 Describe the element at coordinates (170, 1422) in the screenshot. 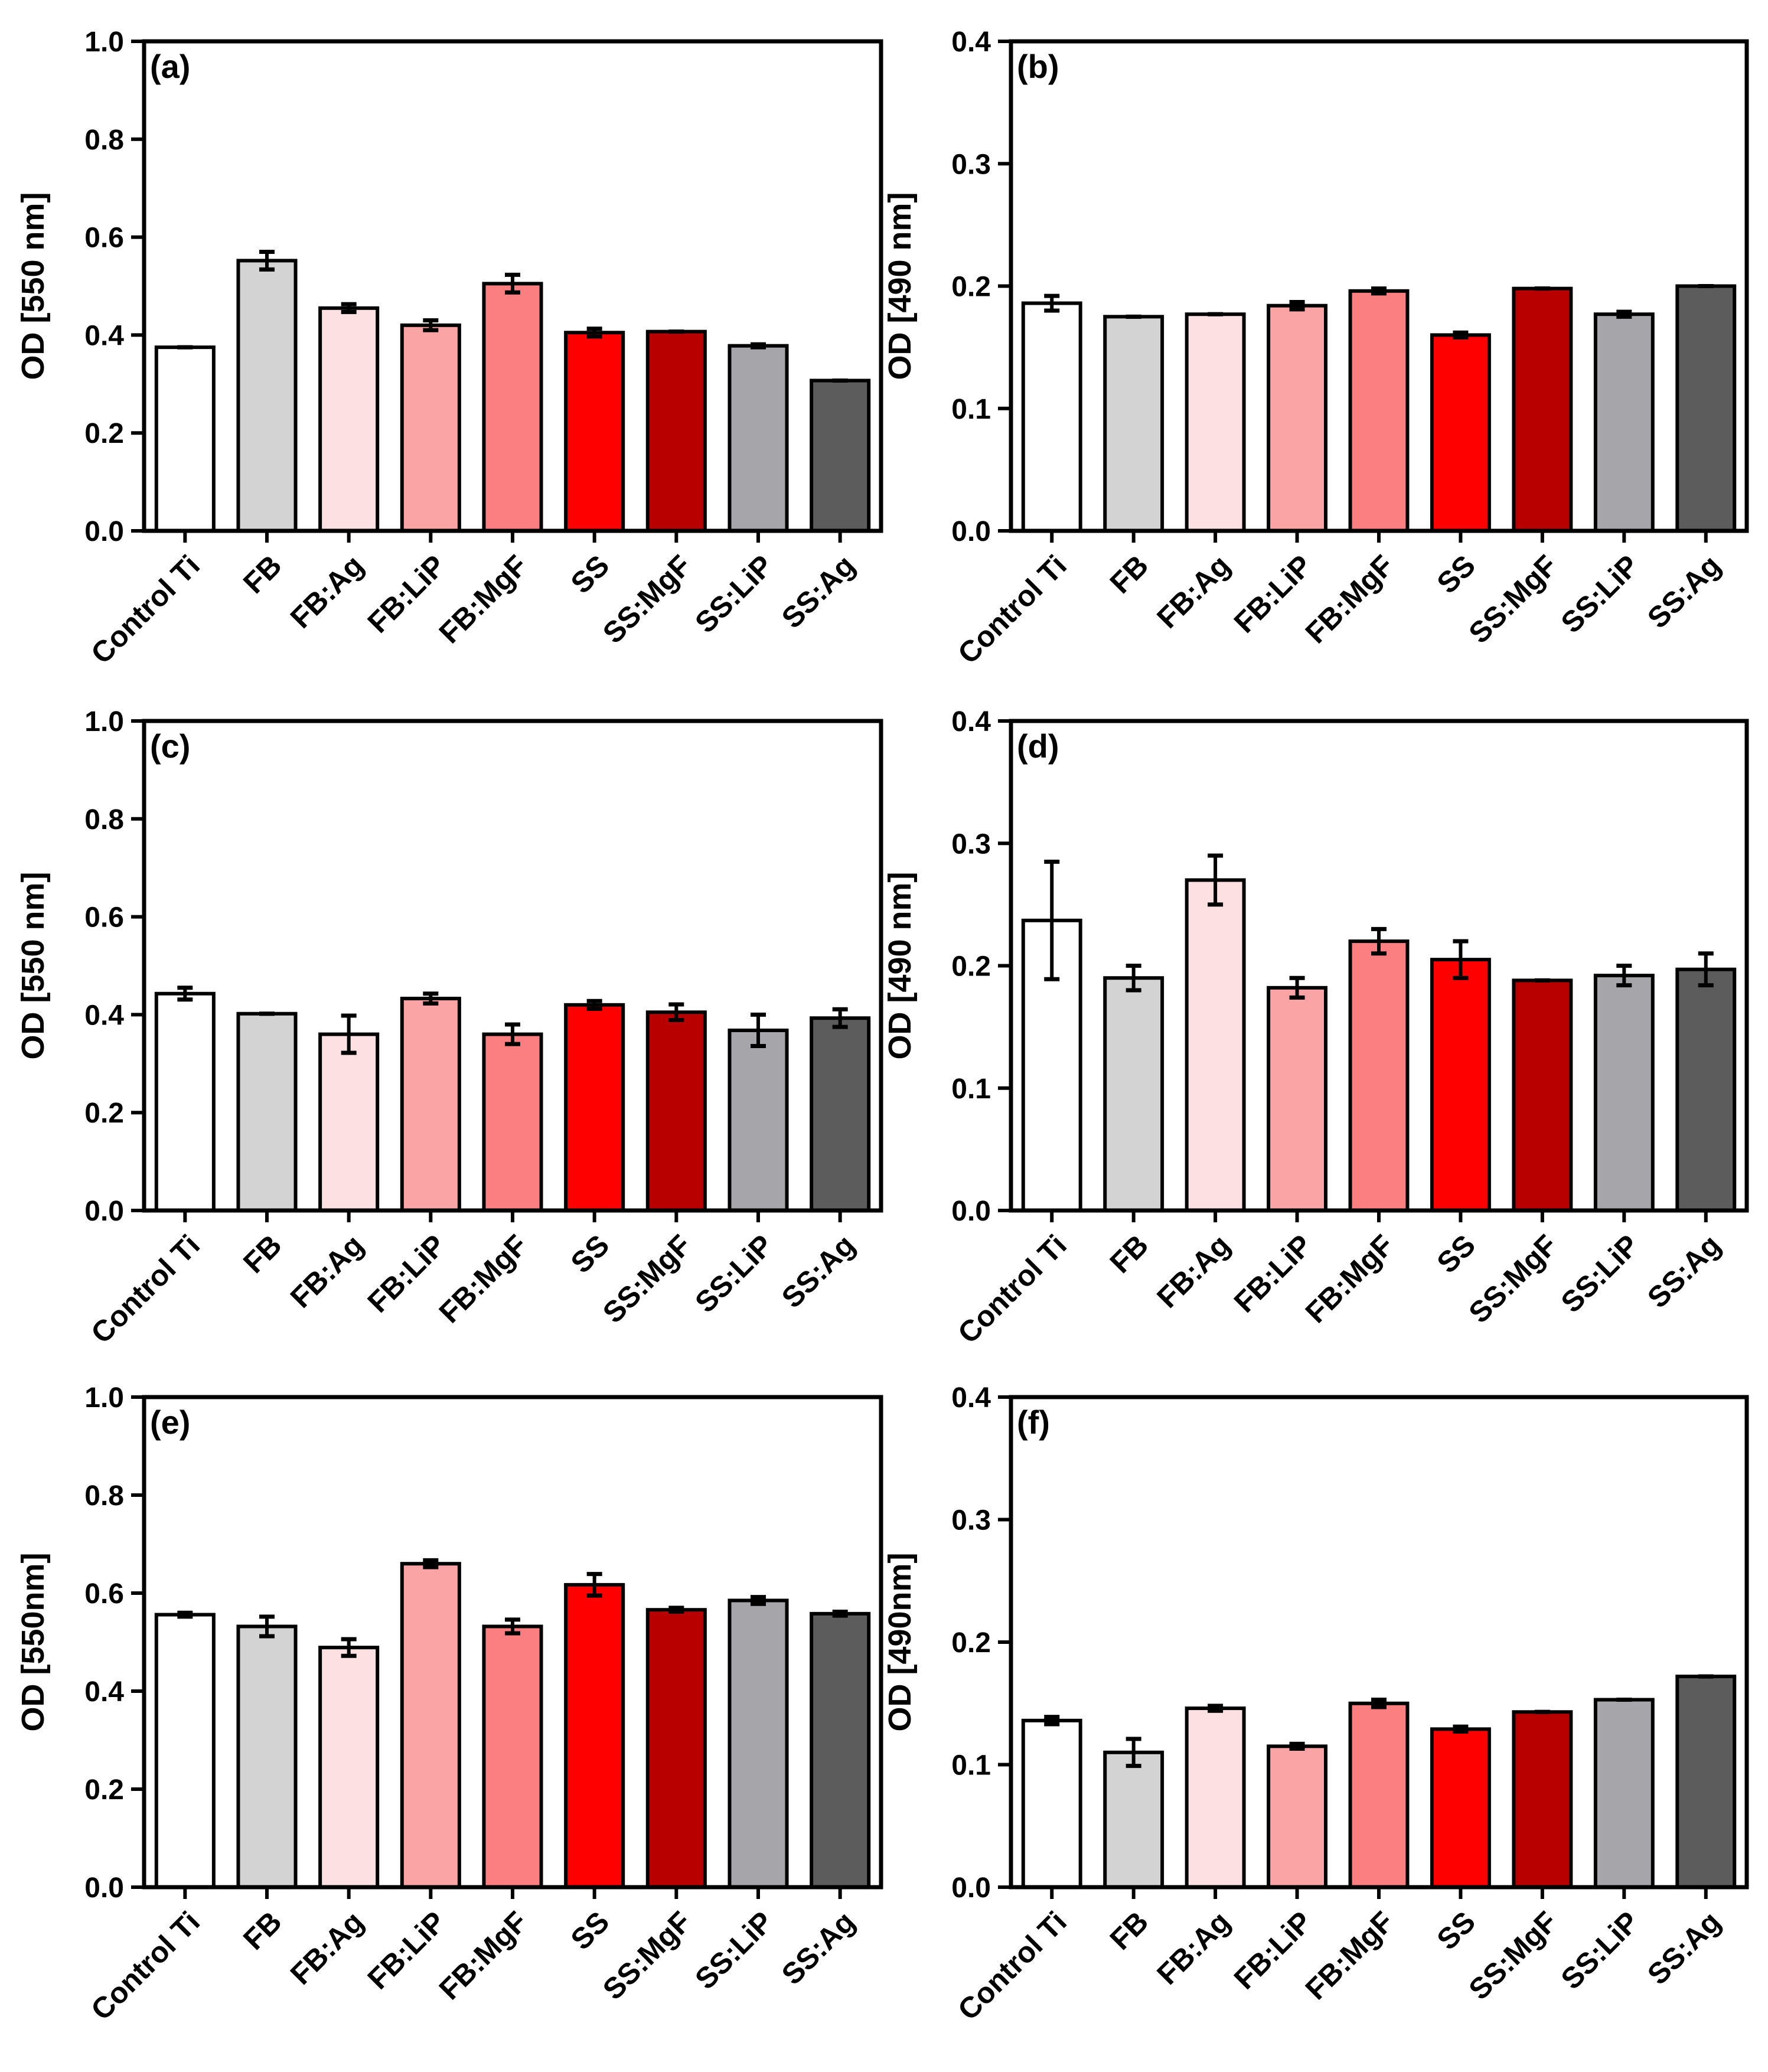

I see `panel-label: (e)` at that location.